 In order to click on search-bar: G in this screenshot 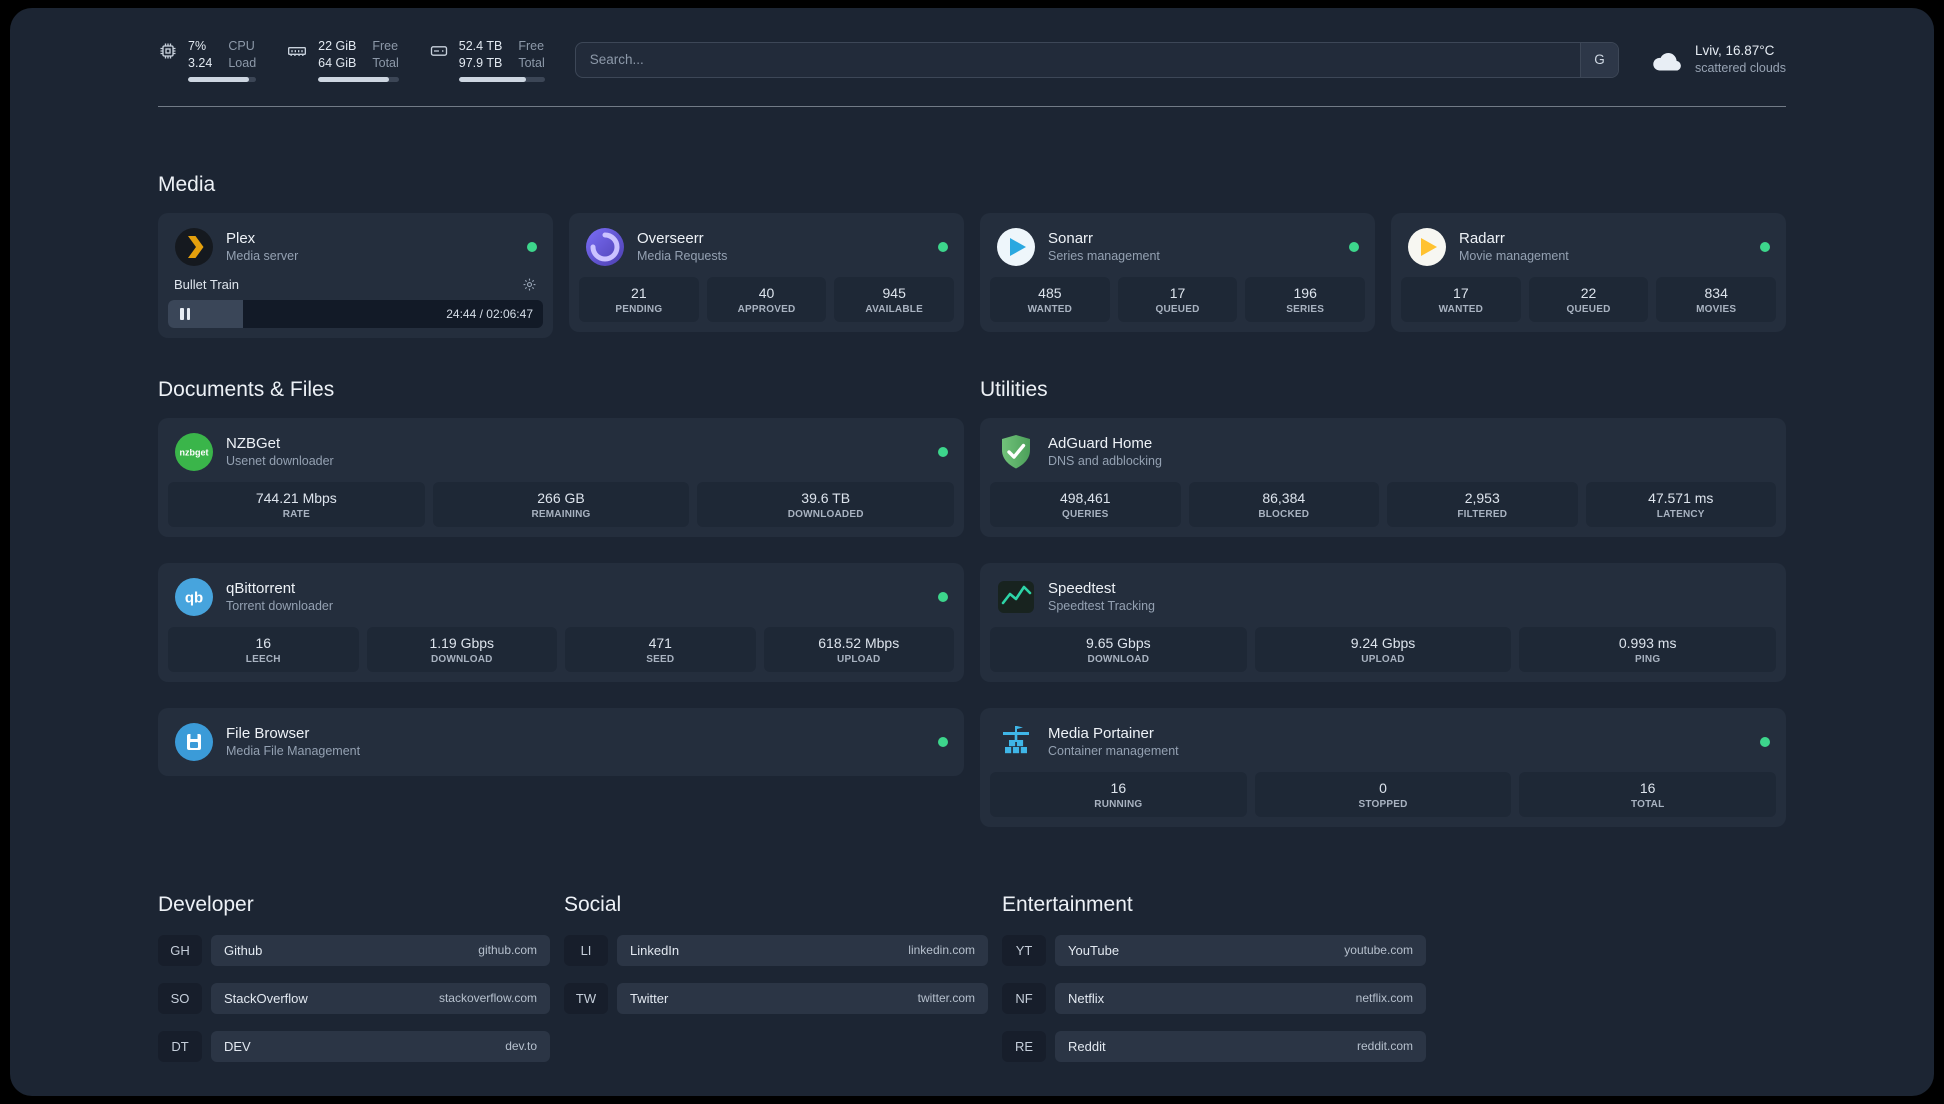, I will do `click(1096, 59)`.